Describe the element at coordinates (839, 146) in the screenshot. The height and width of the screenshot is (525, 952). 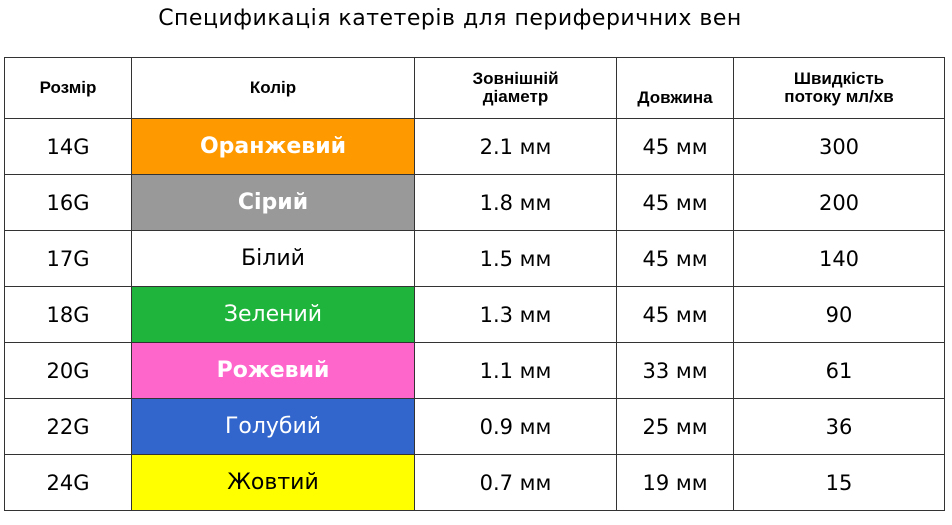
I see `cell-flow: 300` at that location.